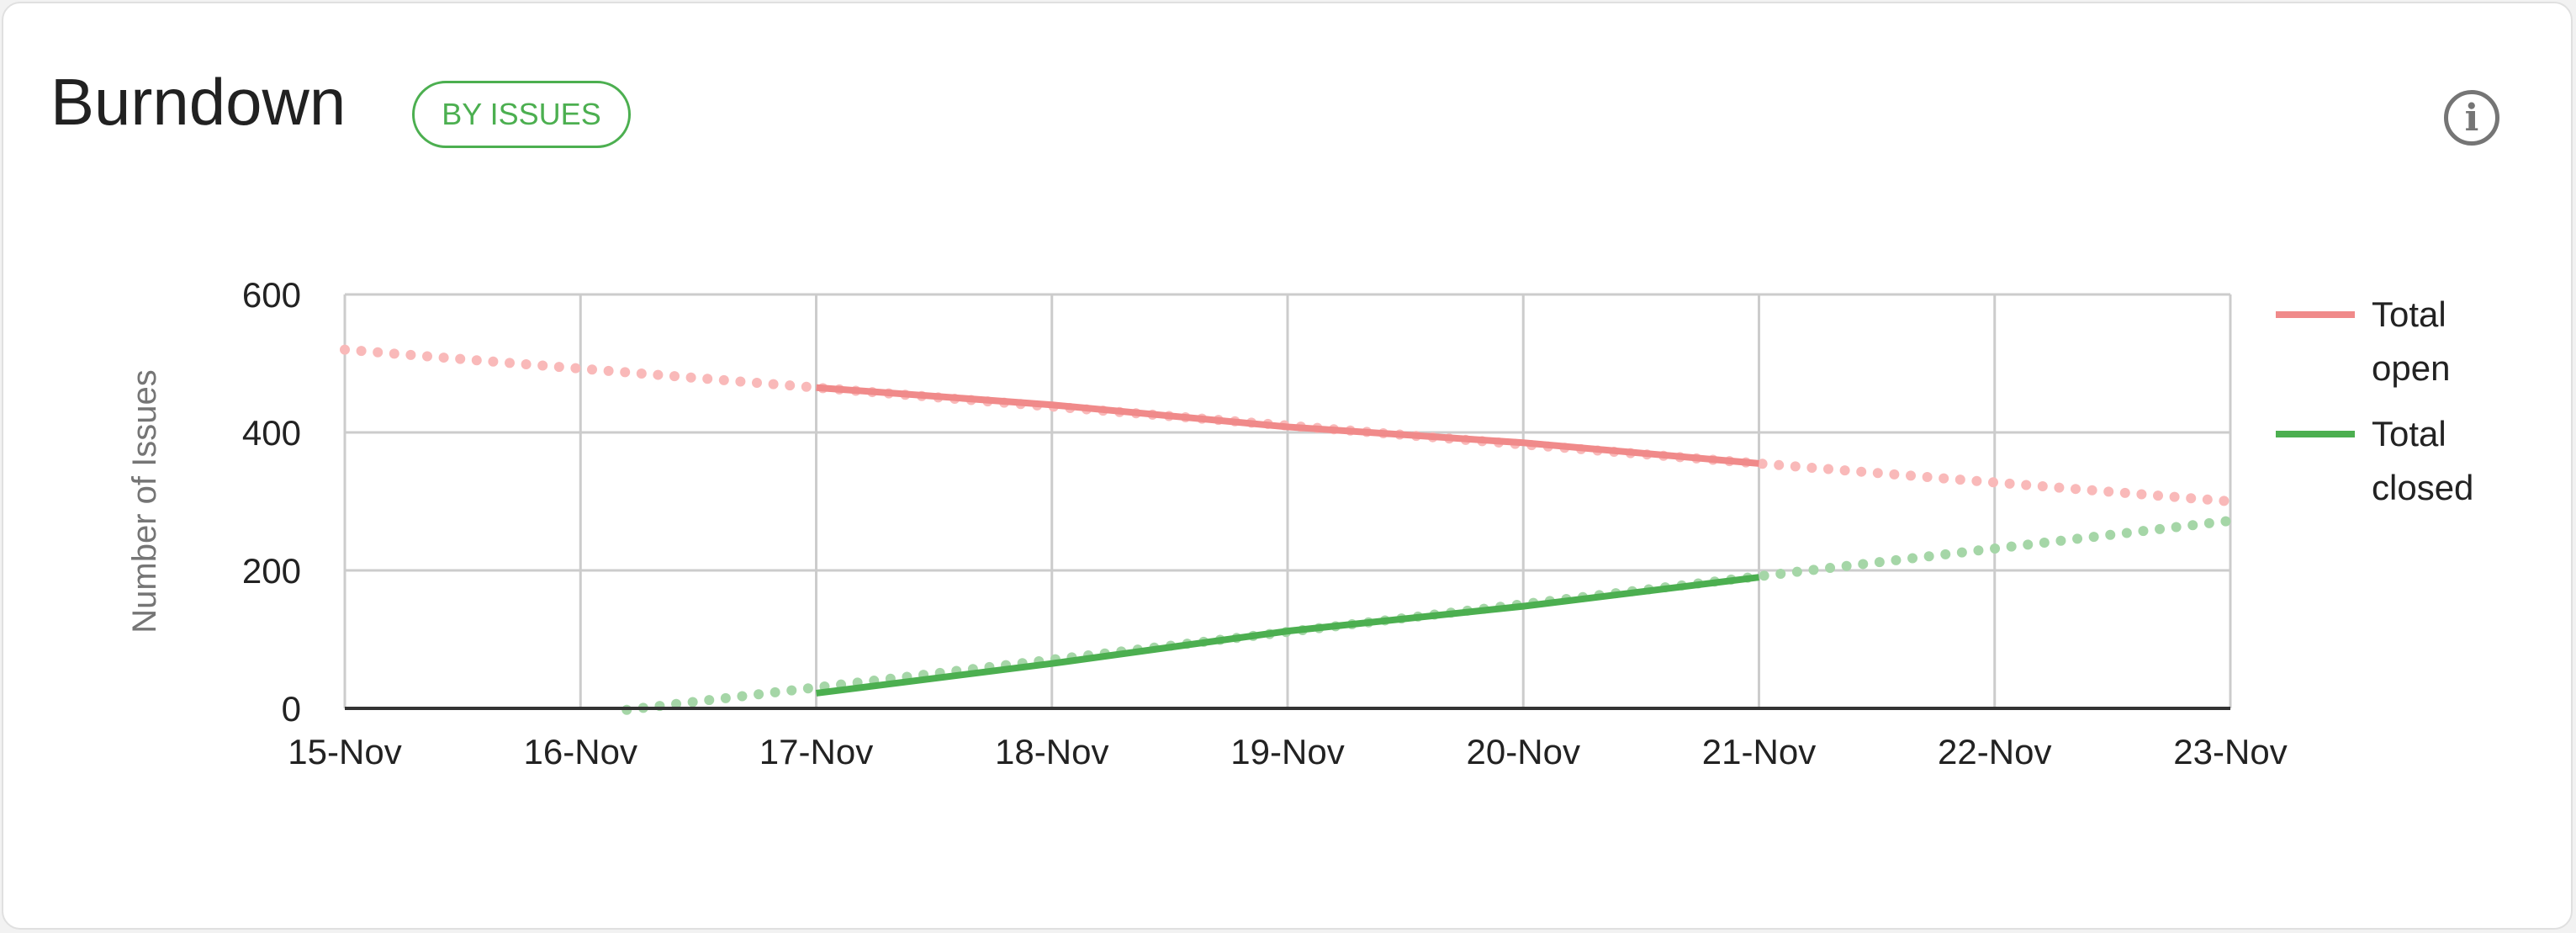  Describe the element at coordinates (1287, 425) in the screenshot. I see `series-line-total-open` at that location.